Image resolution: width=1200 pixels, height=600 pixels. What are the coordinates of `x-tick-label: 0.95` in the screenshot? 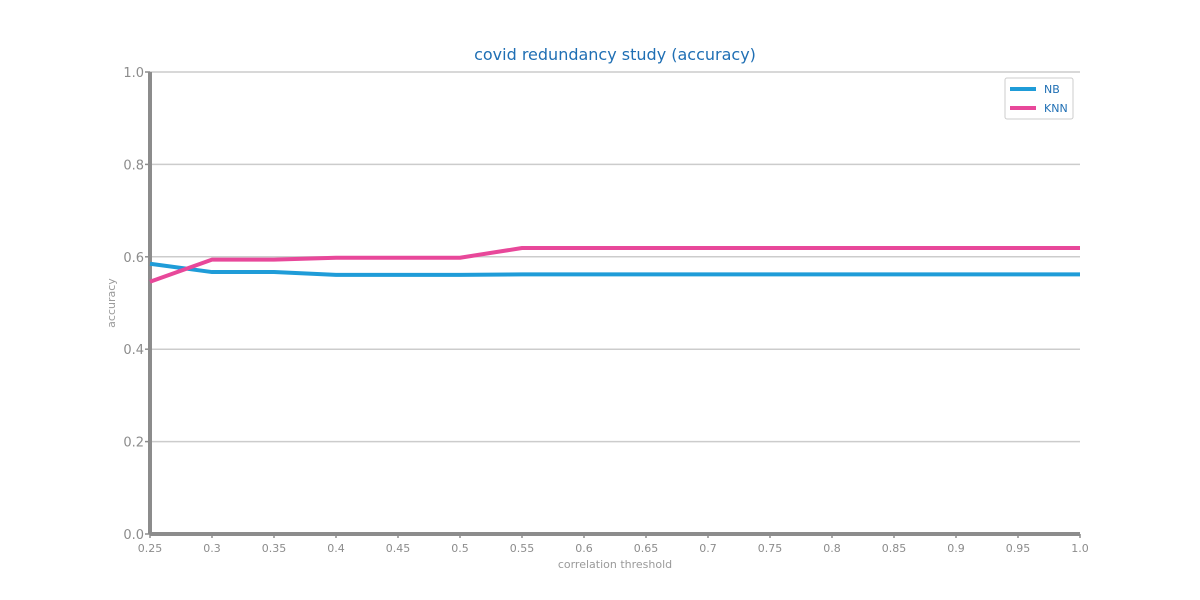 It's located at (1018, 548).